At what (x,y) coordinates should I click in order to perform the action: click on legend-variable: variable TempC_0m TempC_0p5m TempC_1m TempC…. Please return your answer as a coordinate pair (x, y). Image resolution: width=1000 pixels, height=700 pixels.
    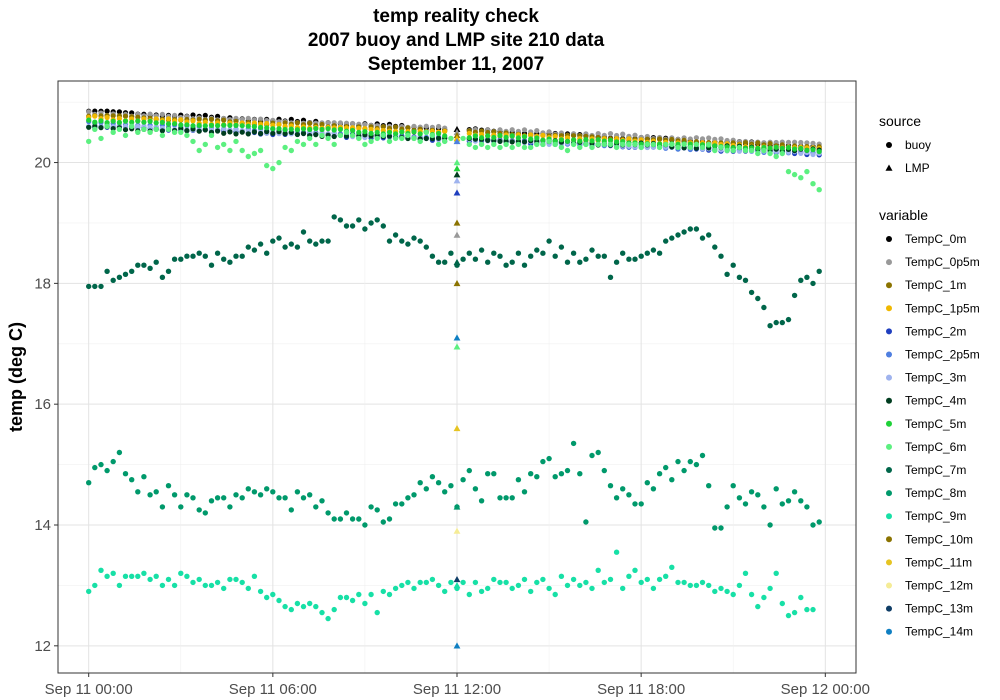
    Looking at the image, I should click on (929, 423).